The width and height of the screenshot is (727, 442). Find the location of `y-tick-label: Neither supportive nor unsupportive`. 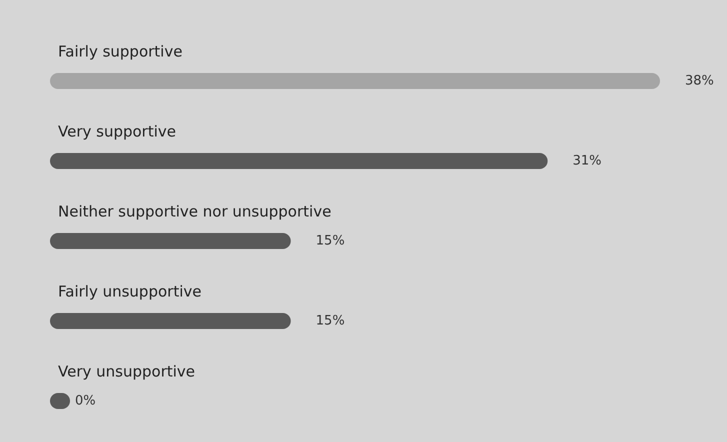

y-tick-label: Neither supportive nor unsupportive is located at coordinates (195, 211).